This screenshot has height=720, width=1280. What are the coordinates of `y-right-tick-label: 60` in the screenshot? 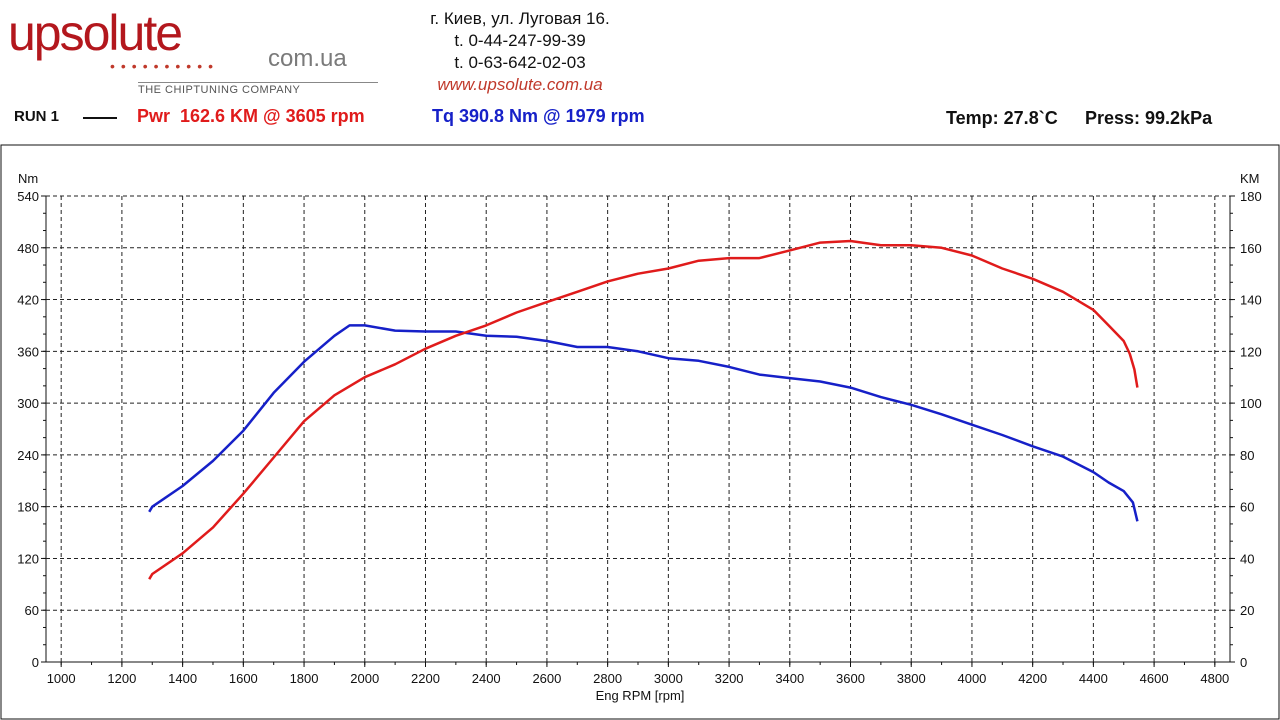 It's located at (1247, 507).